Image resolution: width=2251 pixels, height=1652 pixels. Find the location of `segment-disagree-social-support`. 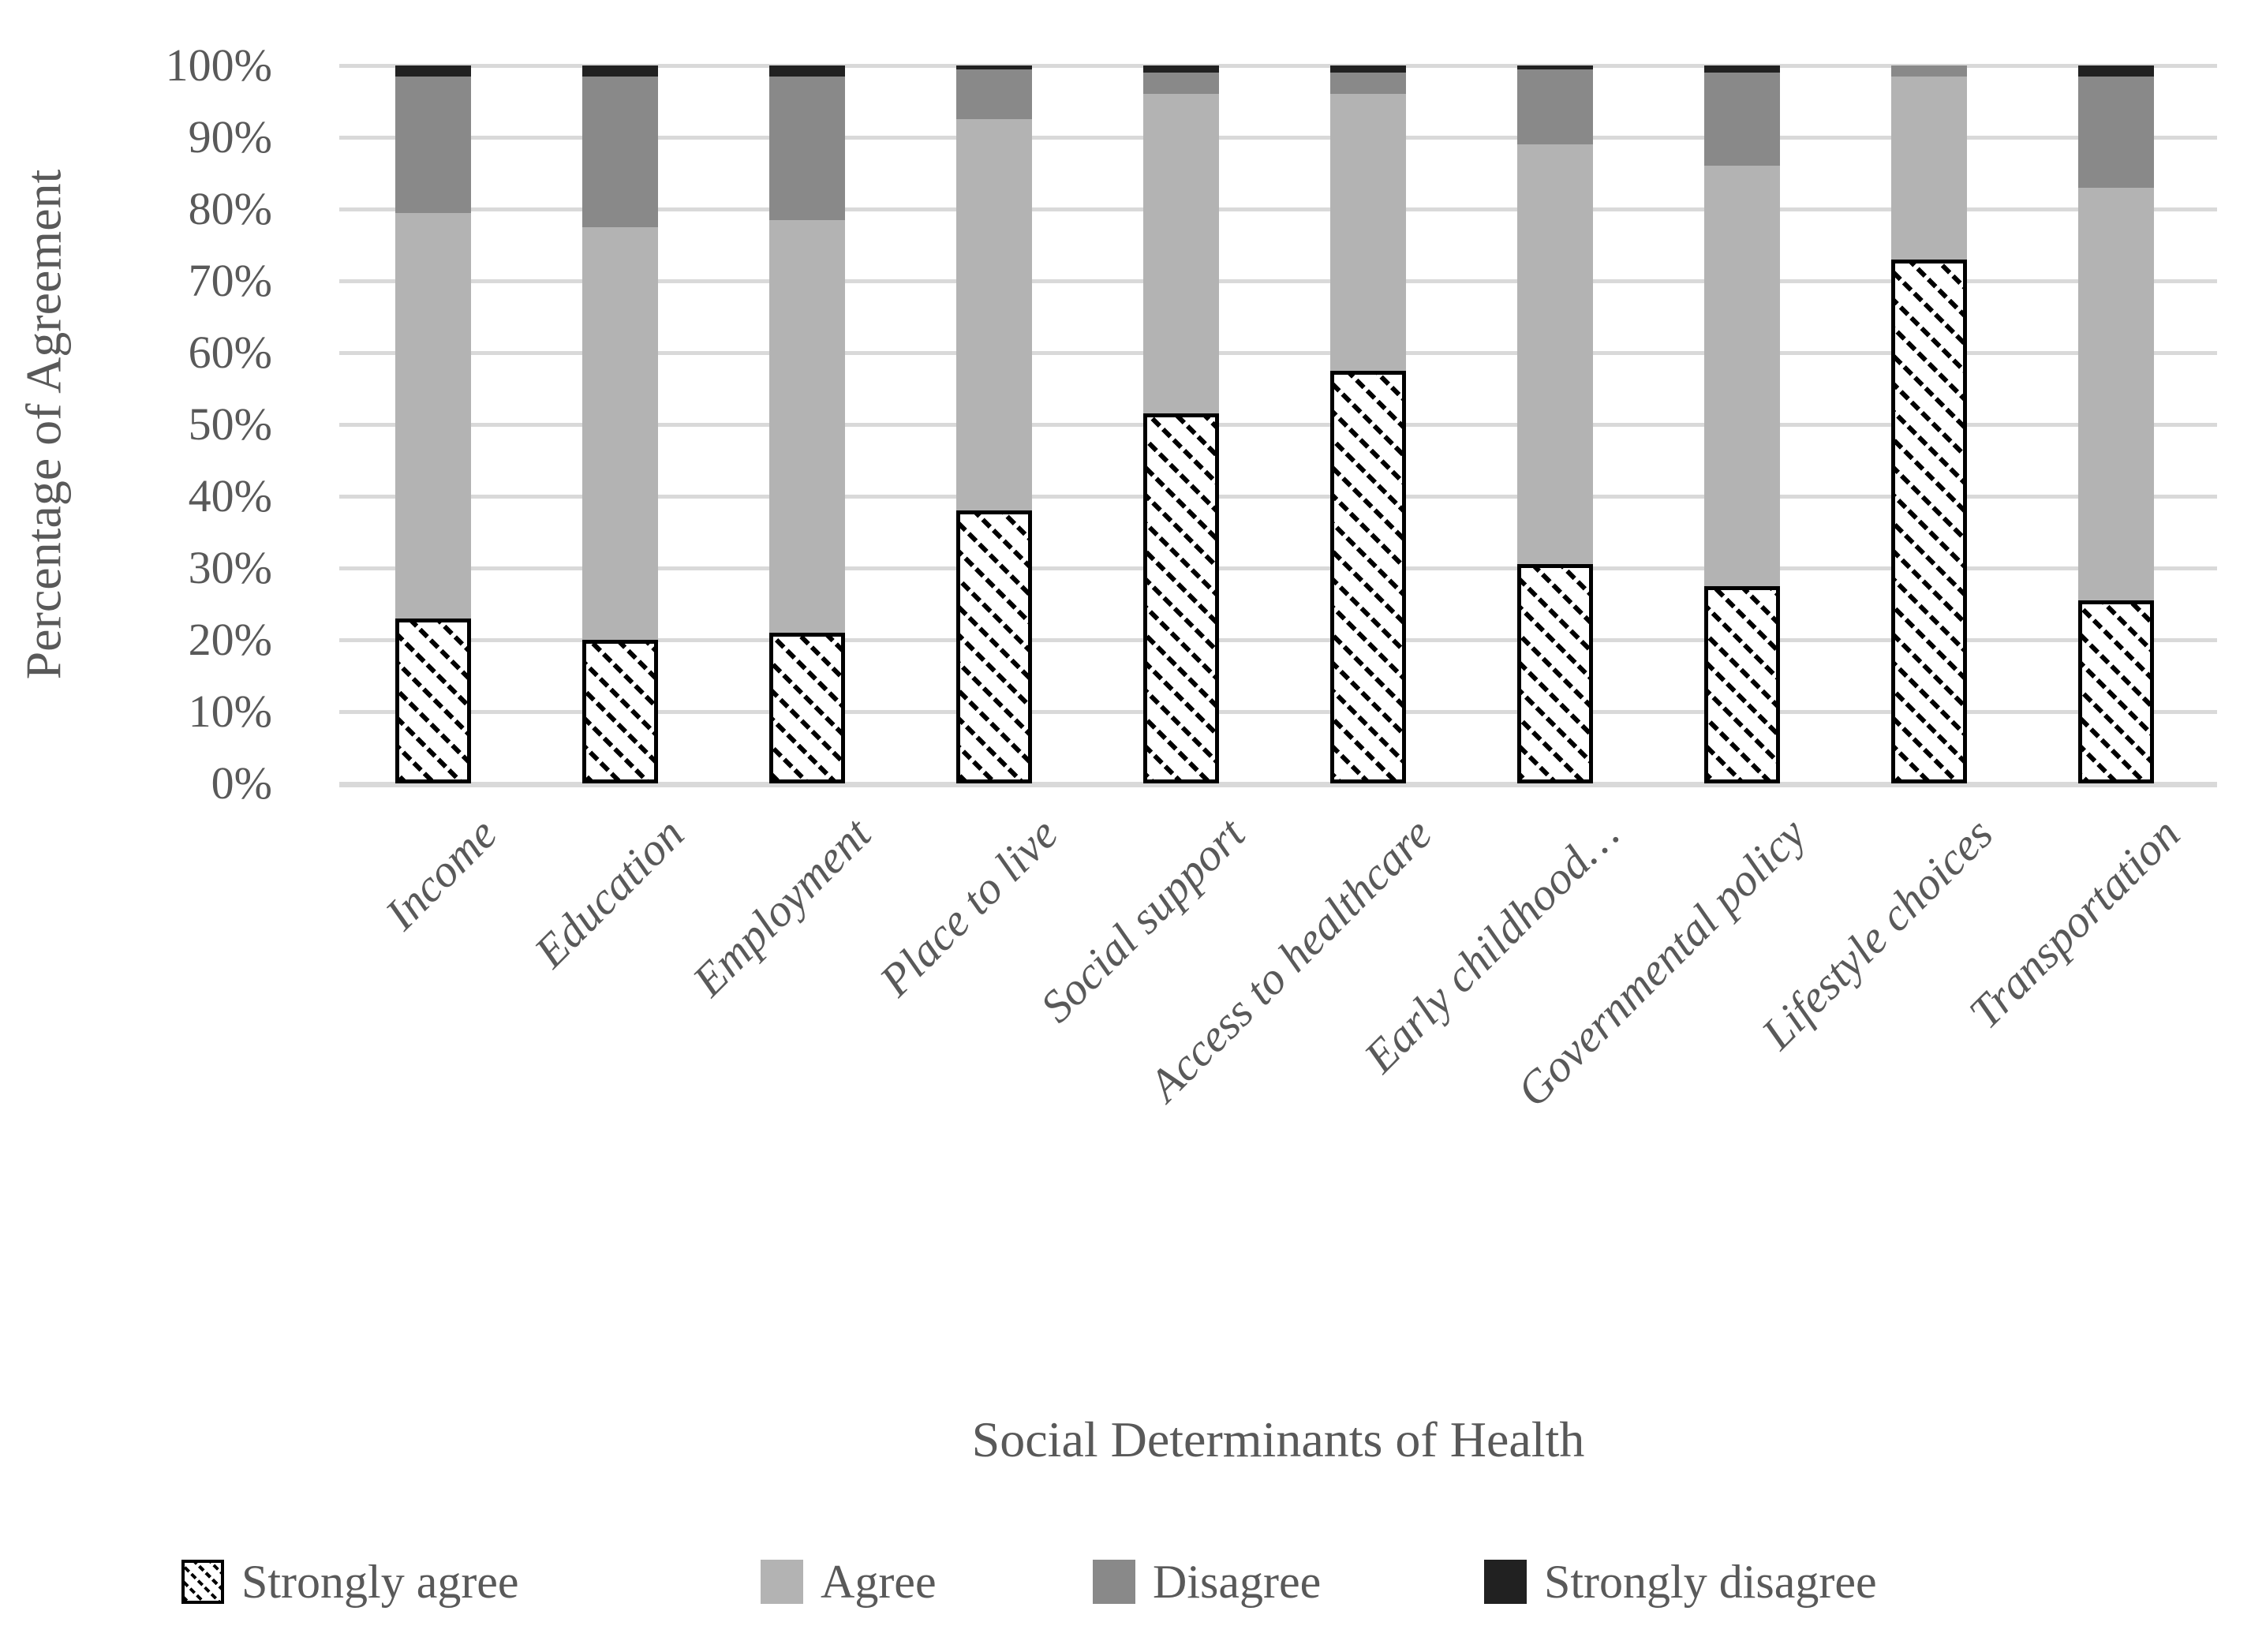

segment-disagree-social-support is located at coordinates (1180, 84).